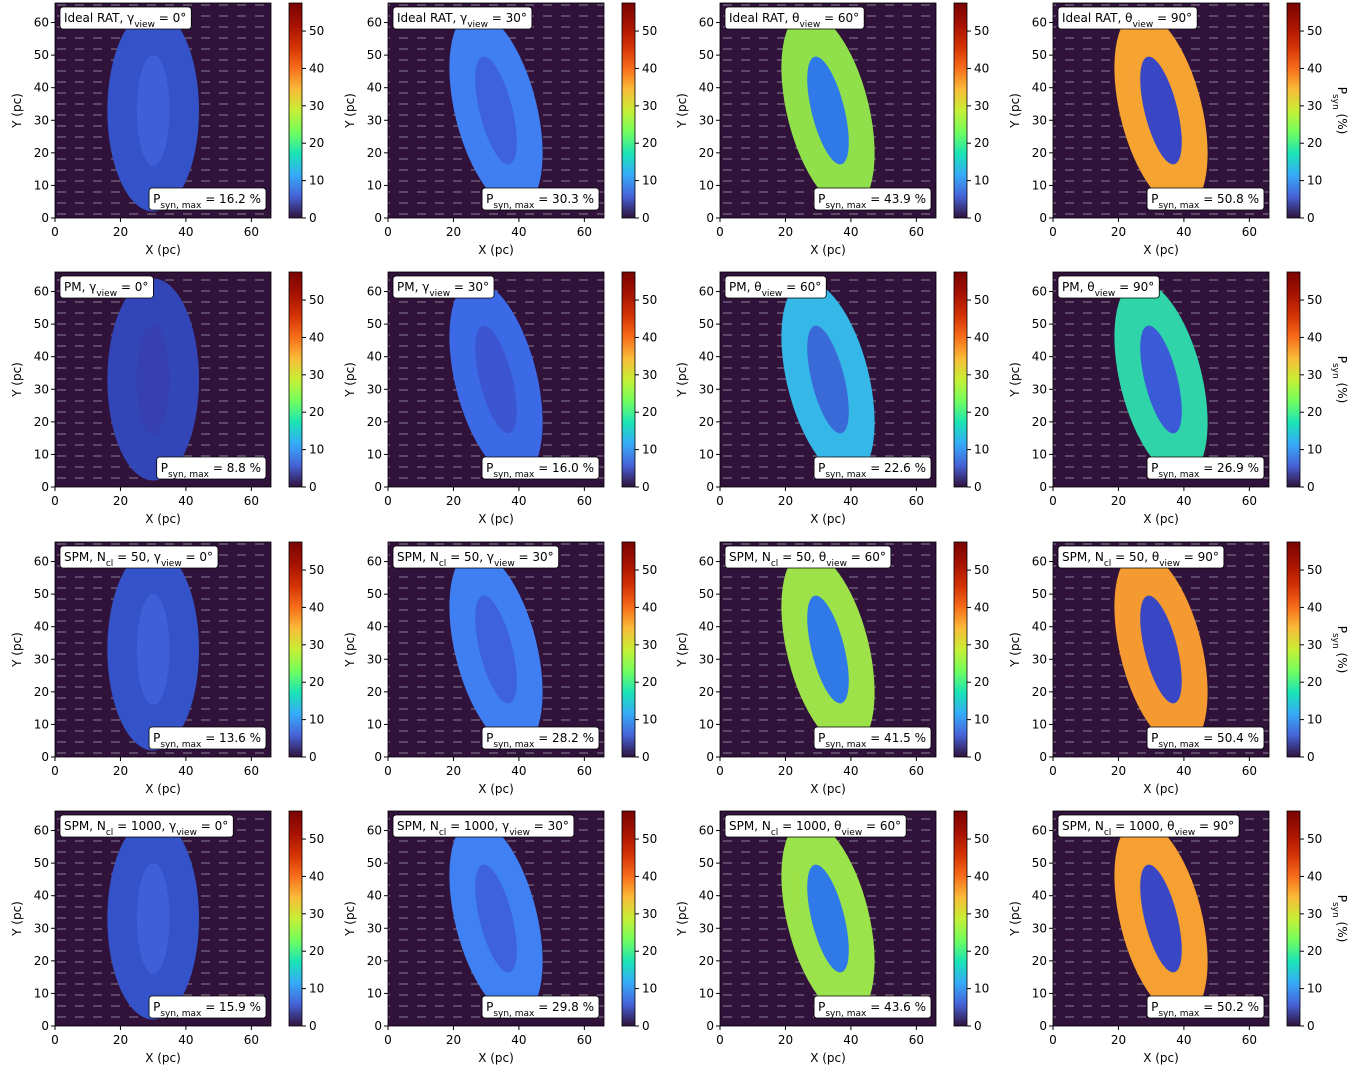  Describe the element at coordinates (231, 738) in the screenshot. I see `annotation-part: = 13.6 %` at that location.